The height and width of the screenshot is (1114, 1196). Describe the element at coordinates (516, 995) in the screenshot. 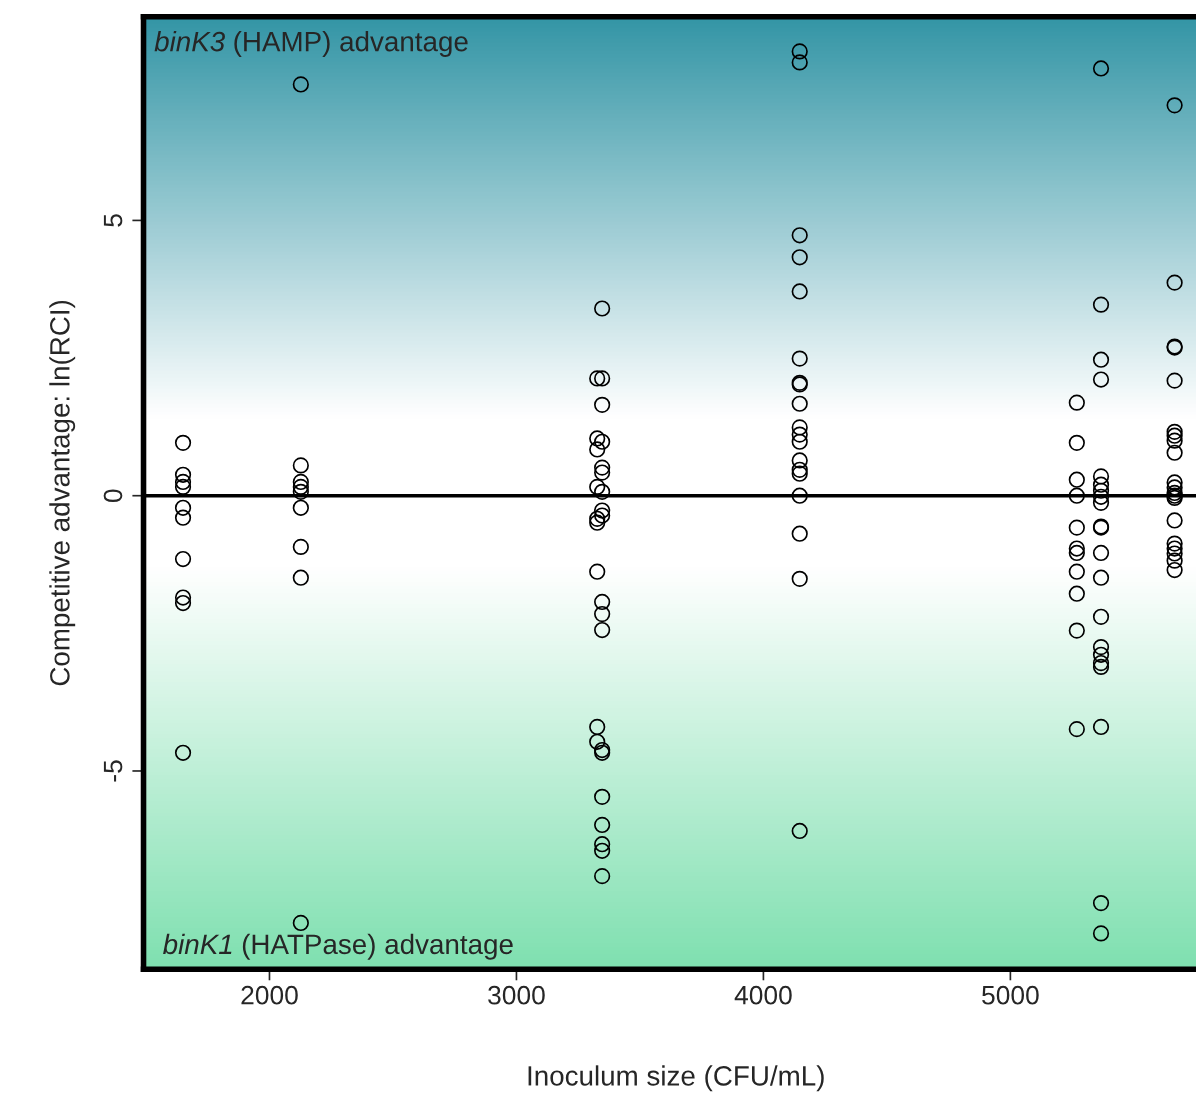

I see `x-tick-label: 3000` at that location.